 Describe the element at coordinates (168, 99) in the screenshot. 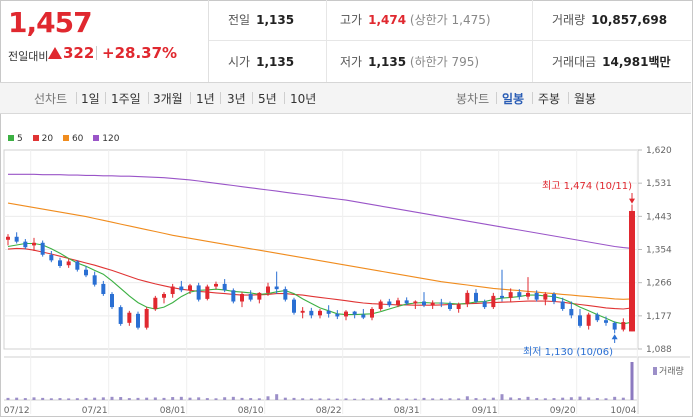

I see `period-3m: 3개월` at that location.